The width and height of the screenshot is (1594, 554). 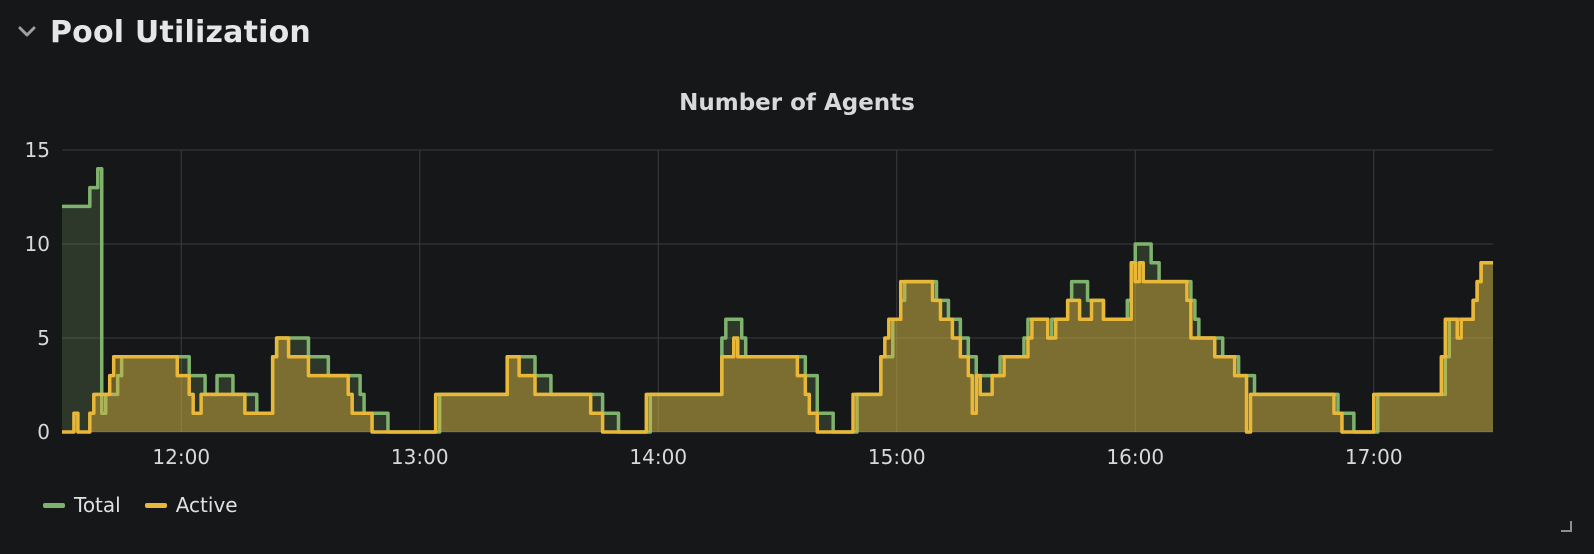 I want to click on legend-item-total: Total, so click(x=82, y=505).